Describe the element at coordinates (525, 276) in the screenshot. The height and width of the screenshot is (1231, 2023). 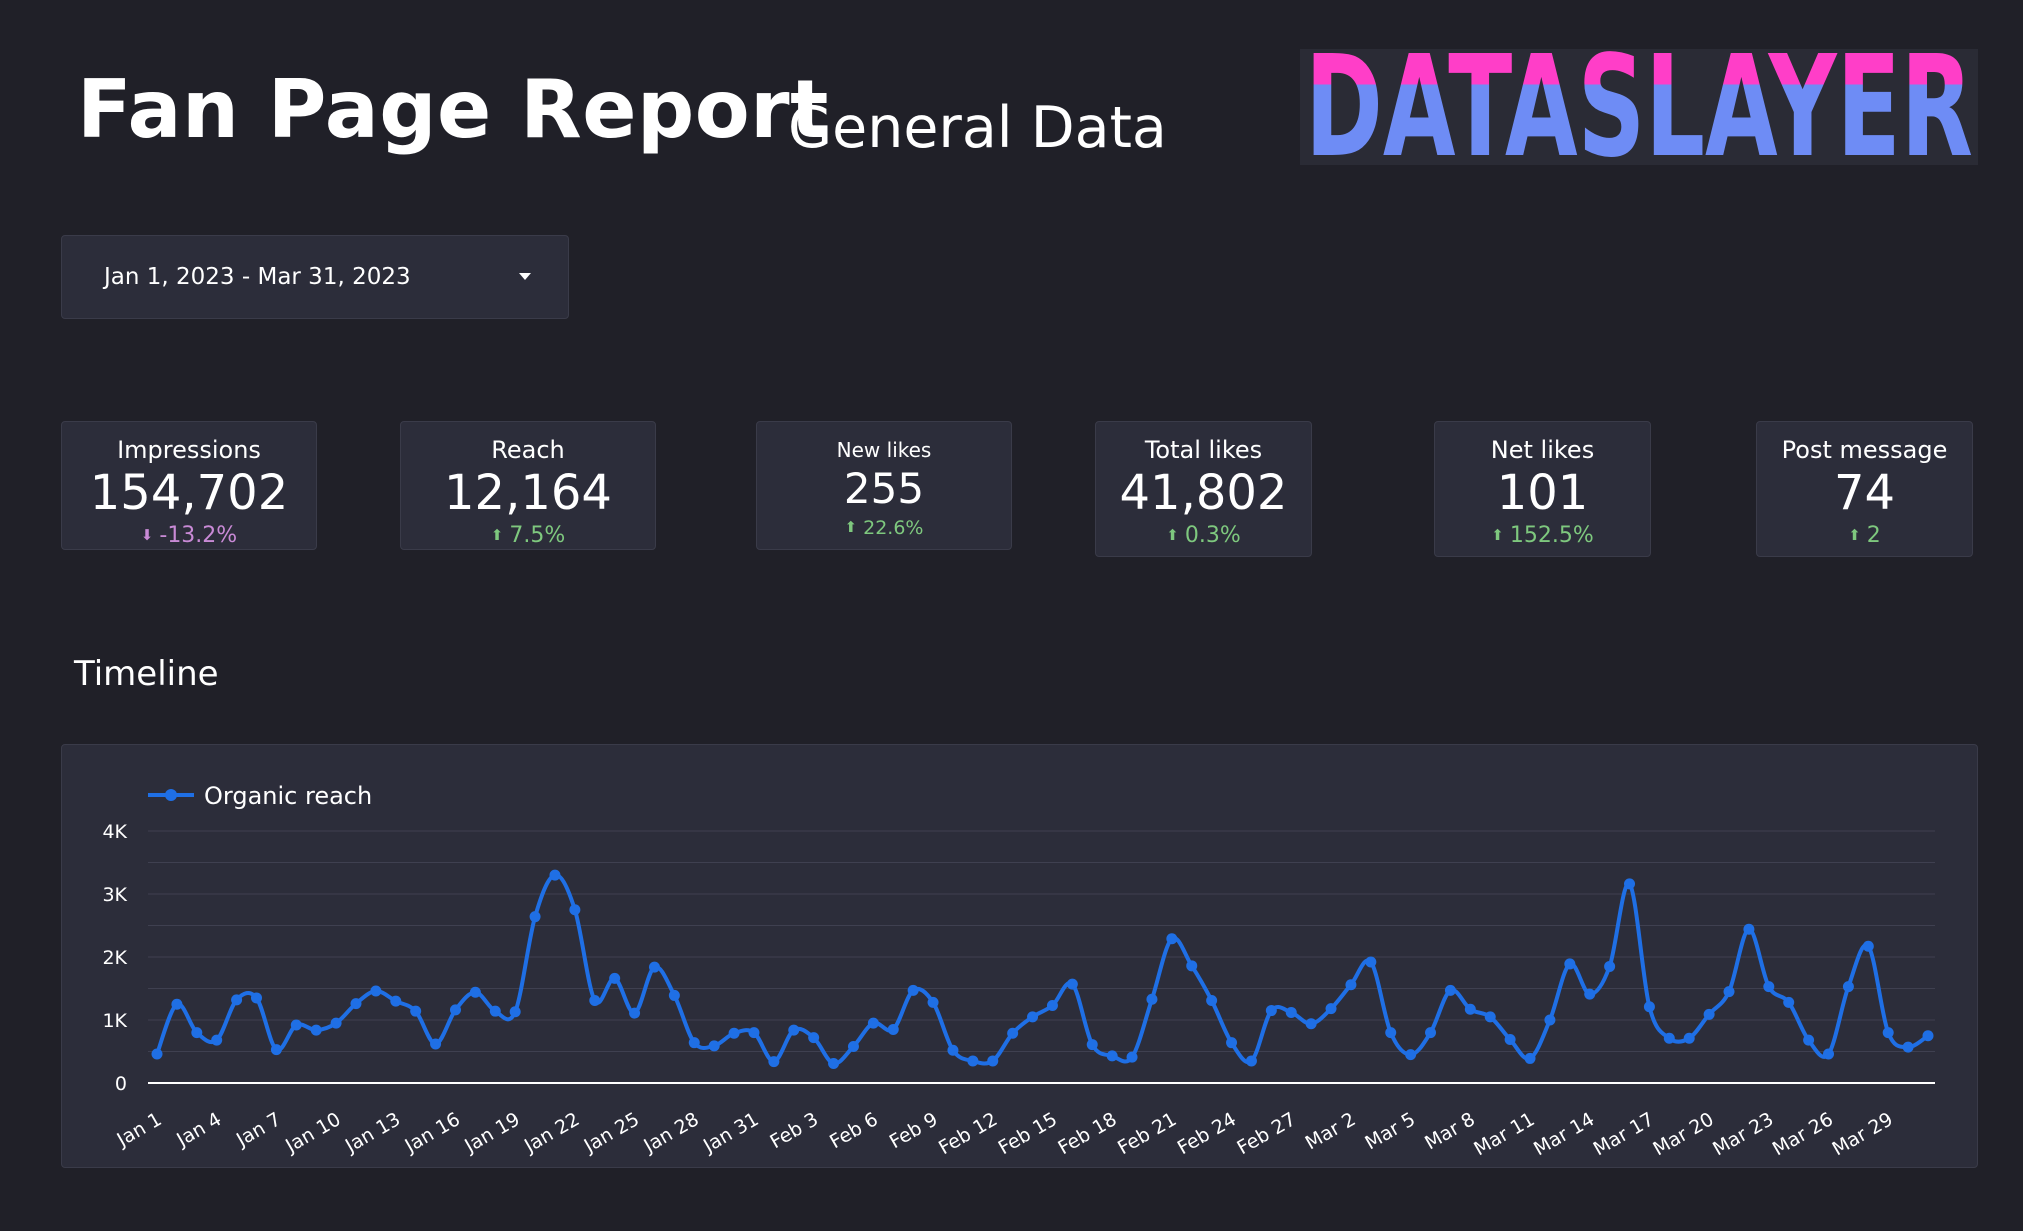
I see `caret-down-icon` at that location.